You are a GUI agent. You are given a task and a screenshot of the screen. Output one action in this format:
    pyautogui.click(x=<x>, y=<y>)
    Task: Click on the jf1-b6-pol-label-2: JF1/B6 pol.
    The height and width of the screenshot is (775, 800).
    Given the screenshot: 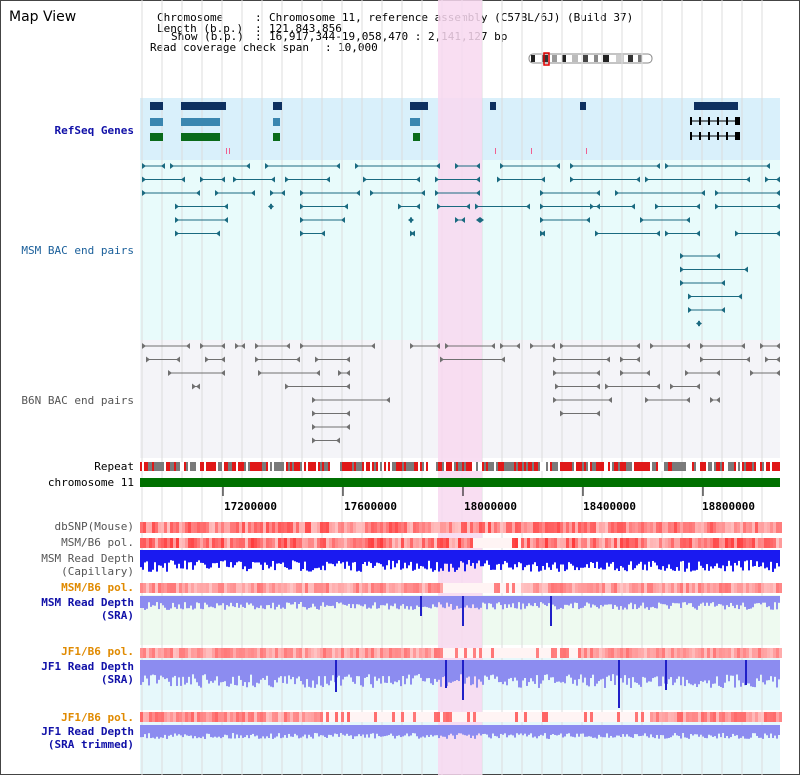 What is the action you would take?
    pyautogui.click(x=97, y=717)
    